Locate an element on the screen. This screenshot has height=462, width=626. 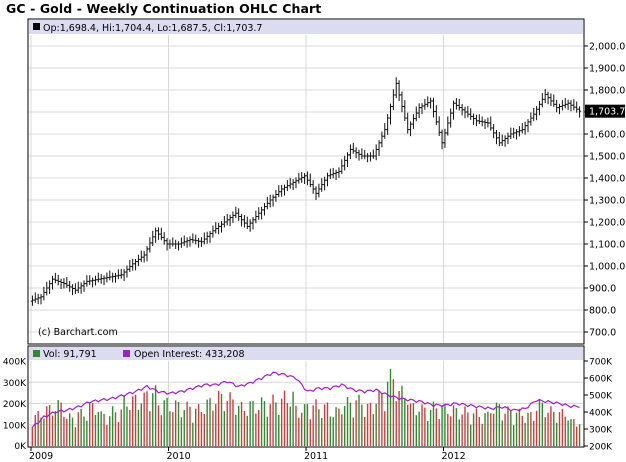
volume-tick-label: 300K is located at coordinates (15, 384).